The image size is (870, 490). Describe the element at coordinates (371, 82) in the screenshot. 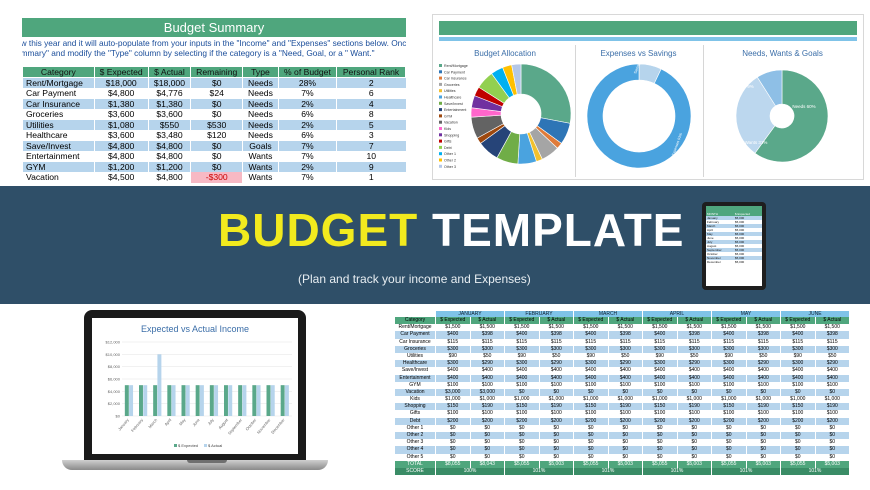

I see `summary-cell: 2` at that location.